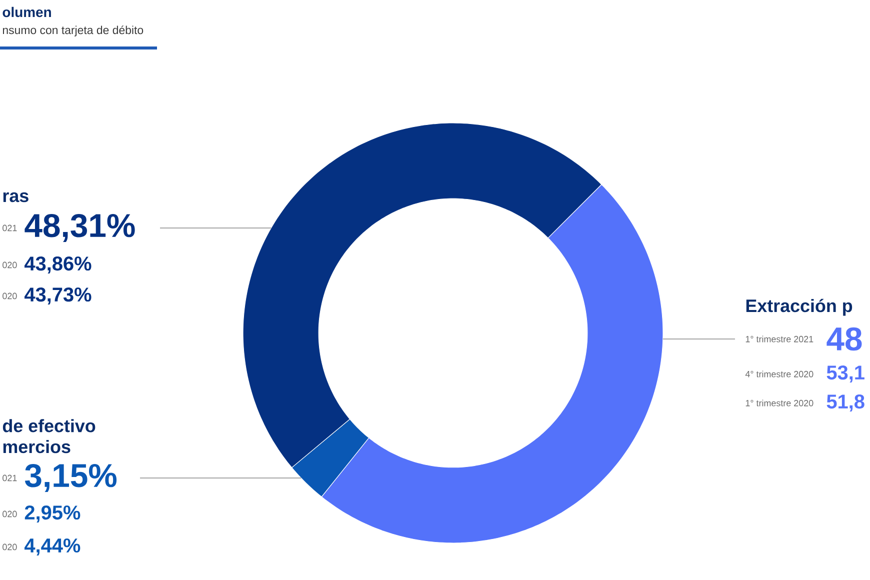  I want to click on text: 2,95%, so click(52, 513).